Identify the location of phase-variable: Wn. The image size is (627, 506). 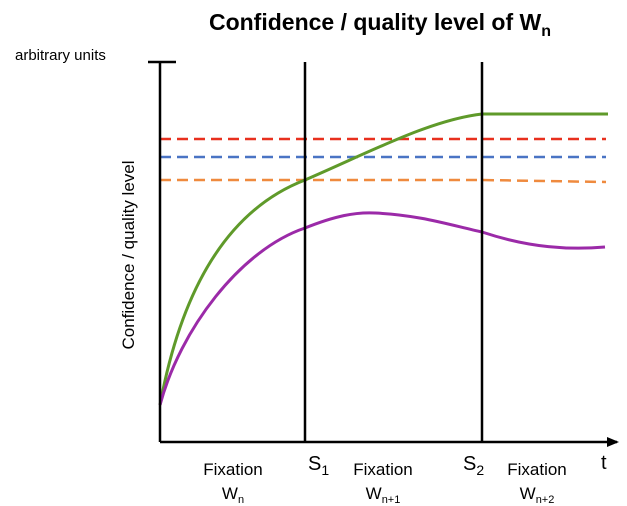
(233, 495).